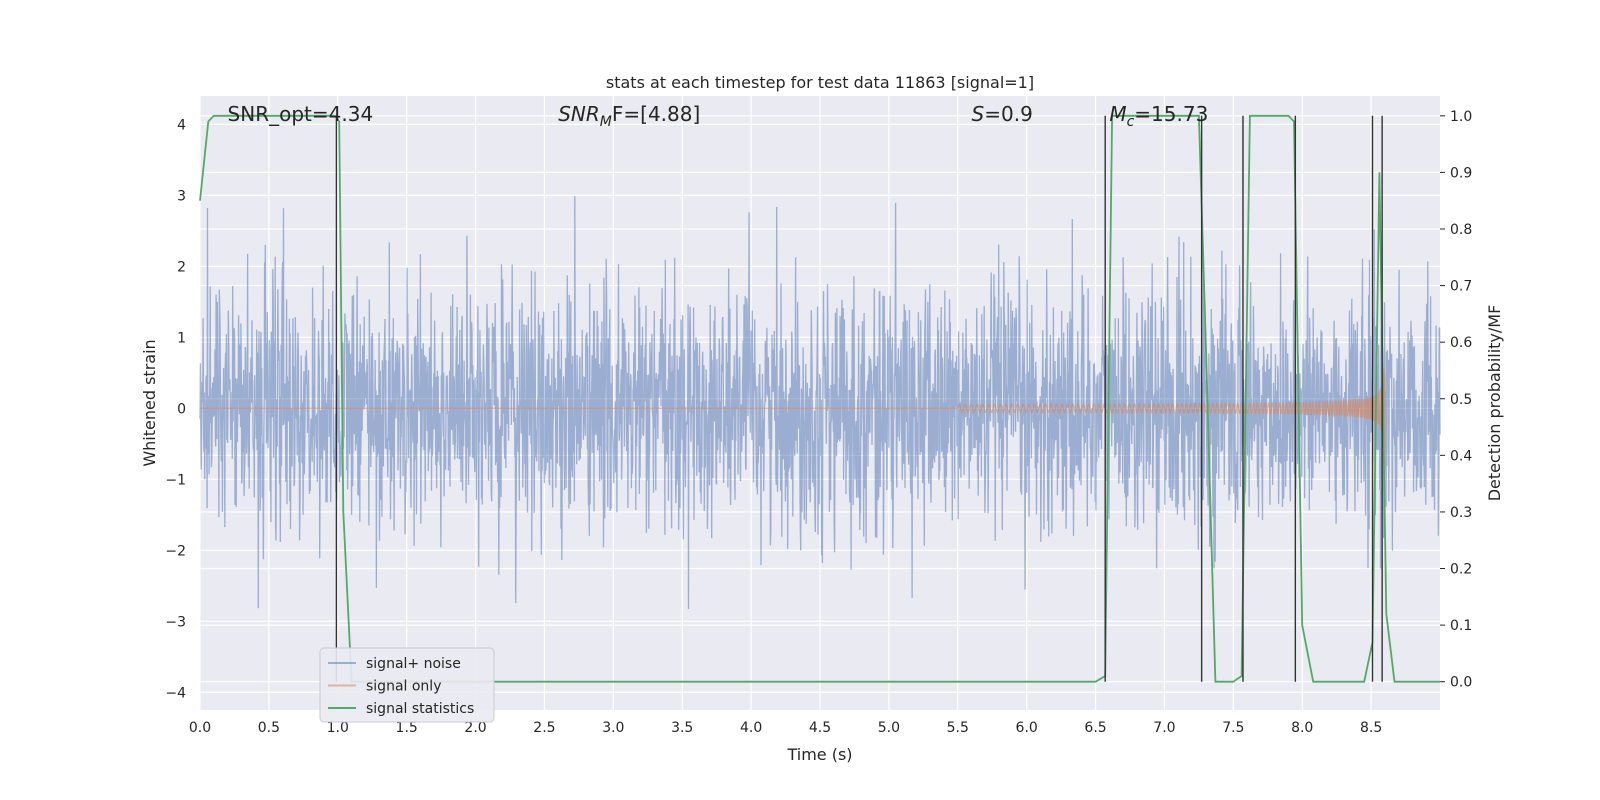 The width and height of the screenshot is (1600, 800). Describe the element at coordinates (1461, 117) in the screenshot. I see `y-right-tick-label: 1.0` at that location.